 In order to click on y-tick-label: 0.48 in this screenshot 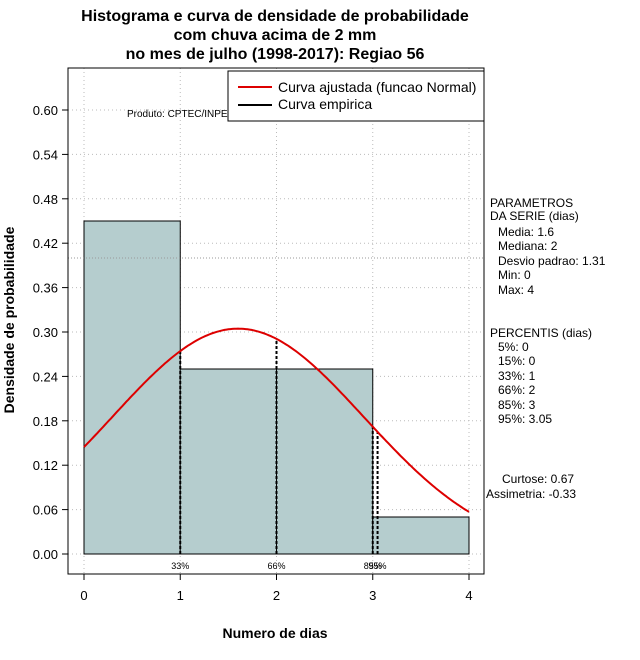, I will do `click(45, 199)`.